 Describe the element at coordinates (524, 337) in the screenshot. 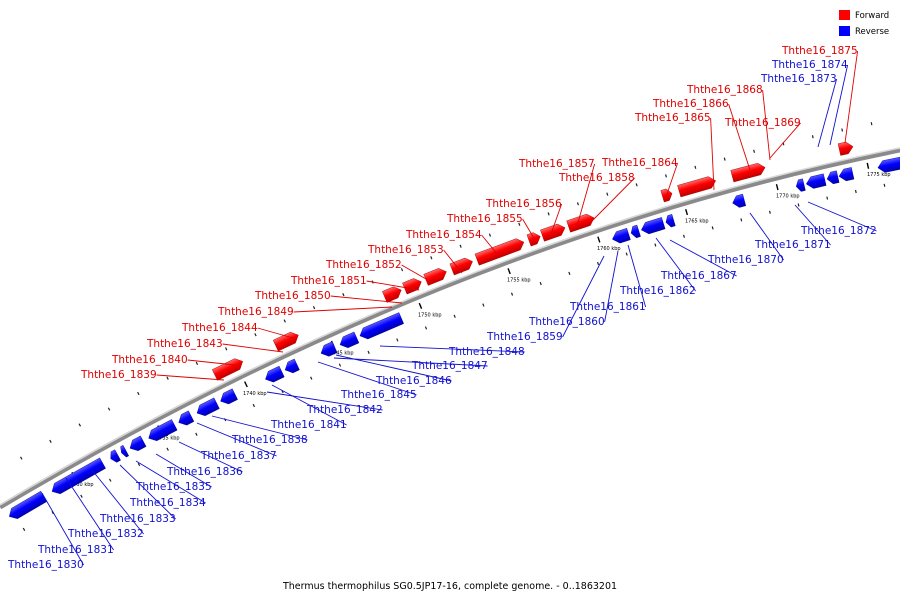

I see `gene-label: Ththe16_1859` at that location.